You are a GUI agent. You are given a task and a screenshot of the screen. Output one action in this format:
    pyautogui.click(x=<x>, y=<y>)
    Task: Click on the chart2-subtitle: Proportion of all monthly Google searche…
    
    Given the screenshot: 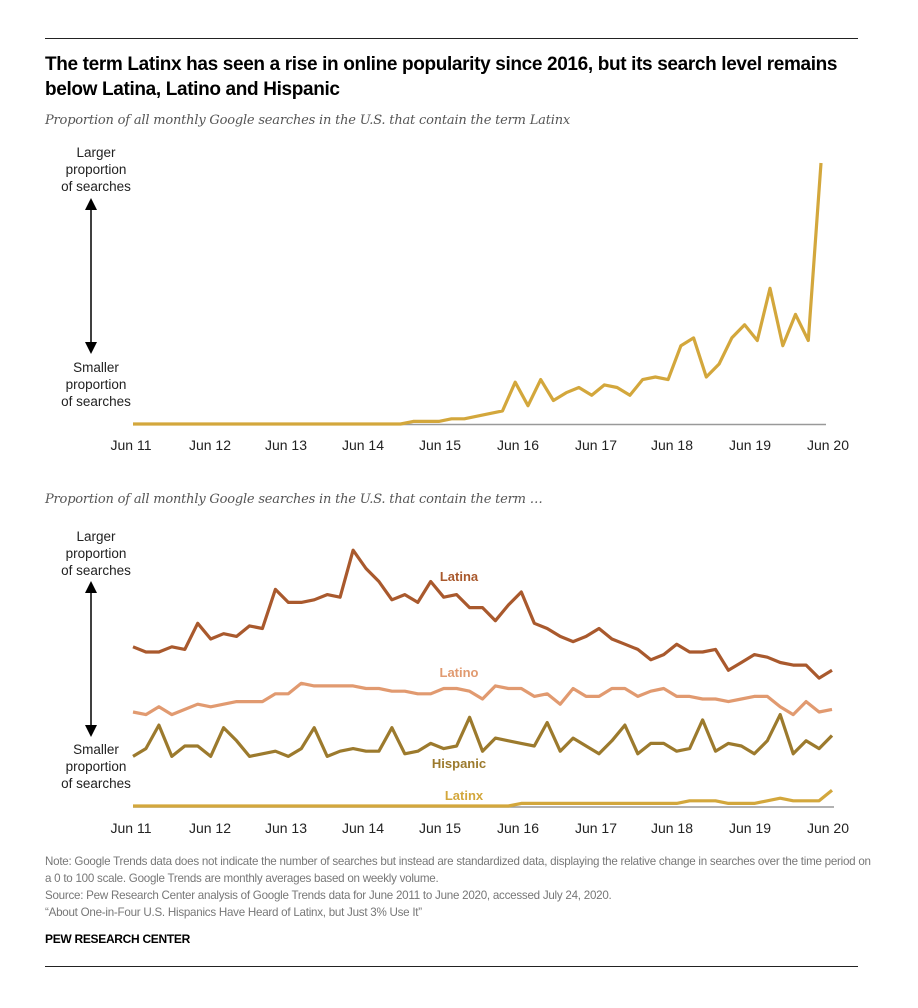 What is the action you would take?
    pyautogui.click(x=294, y=499)
    